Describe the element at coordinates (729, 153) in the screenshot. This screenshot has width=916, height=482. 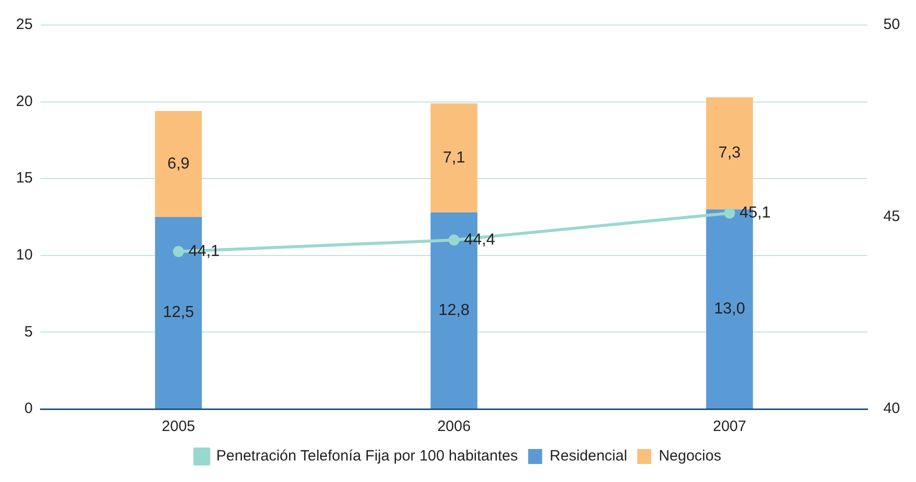
I see `data-label: 7,3` at that location.